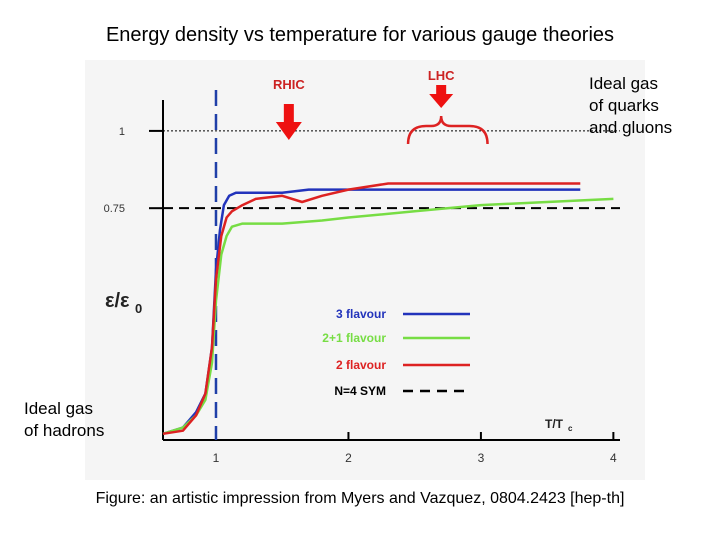  I want to click on ideal-gas-quarks-line-1: Ideal gas, so click(623, 83).